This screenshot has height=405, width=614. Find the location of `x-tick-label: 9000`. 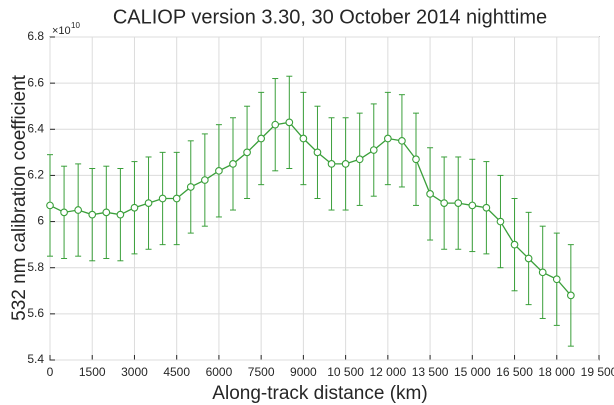

x-tick-label: 9000 is located at coordinates (303, 372).